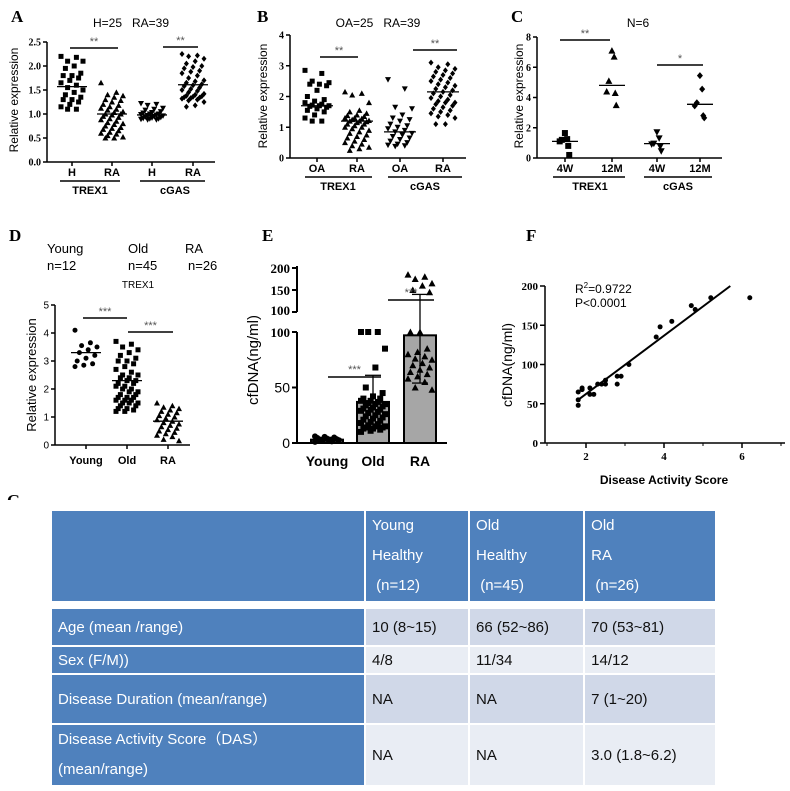 This screenshot has height=791, width=790. Describe the element at coordinates (46, 334) in the screenshot. I see `chart-d-y-tick-label: 4` at that location.